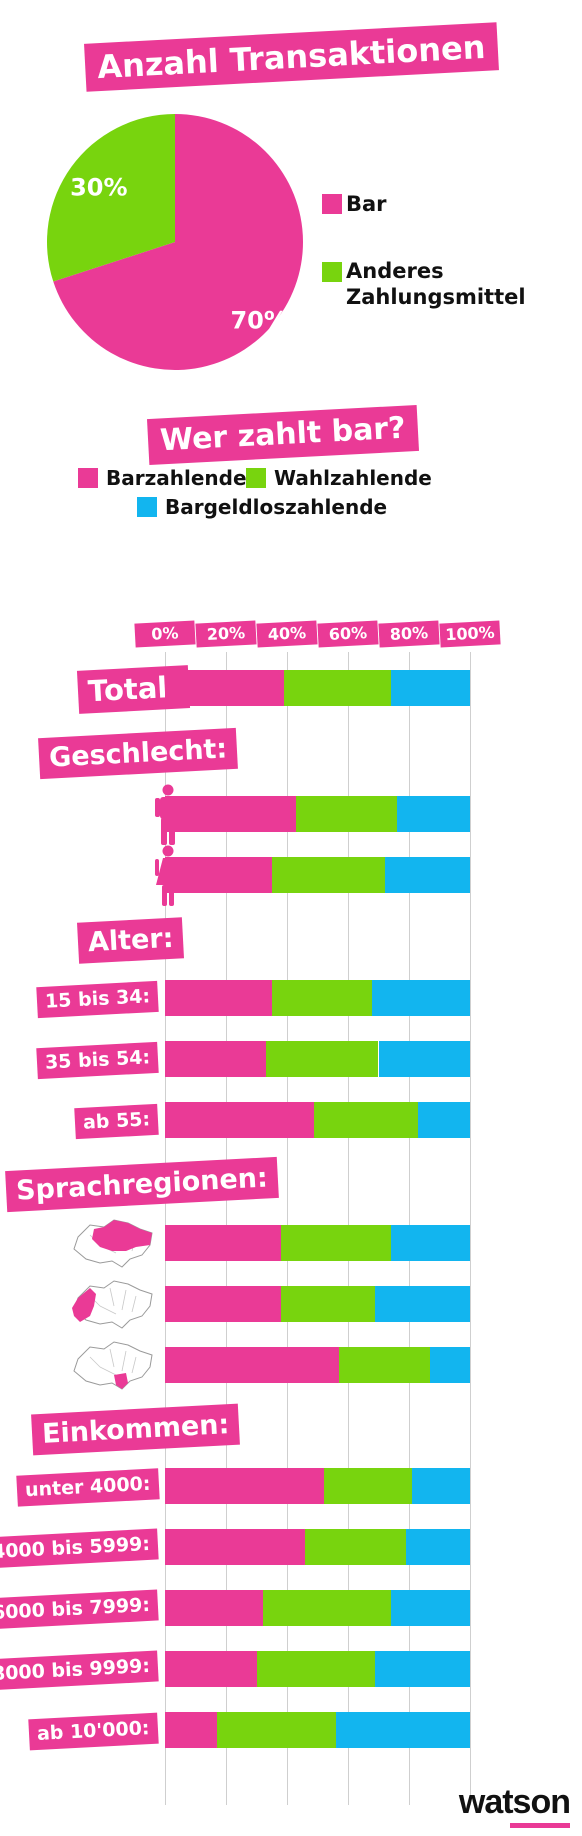 The height and width of the screenshot is (1836, 582). I want to click on x-tick-label: 80%, so click(409, 634).